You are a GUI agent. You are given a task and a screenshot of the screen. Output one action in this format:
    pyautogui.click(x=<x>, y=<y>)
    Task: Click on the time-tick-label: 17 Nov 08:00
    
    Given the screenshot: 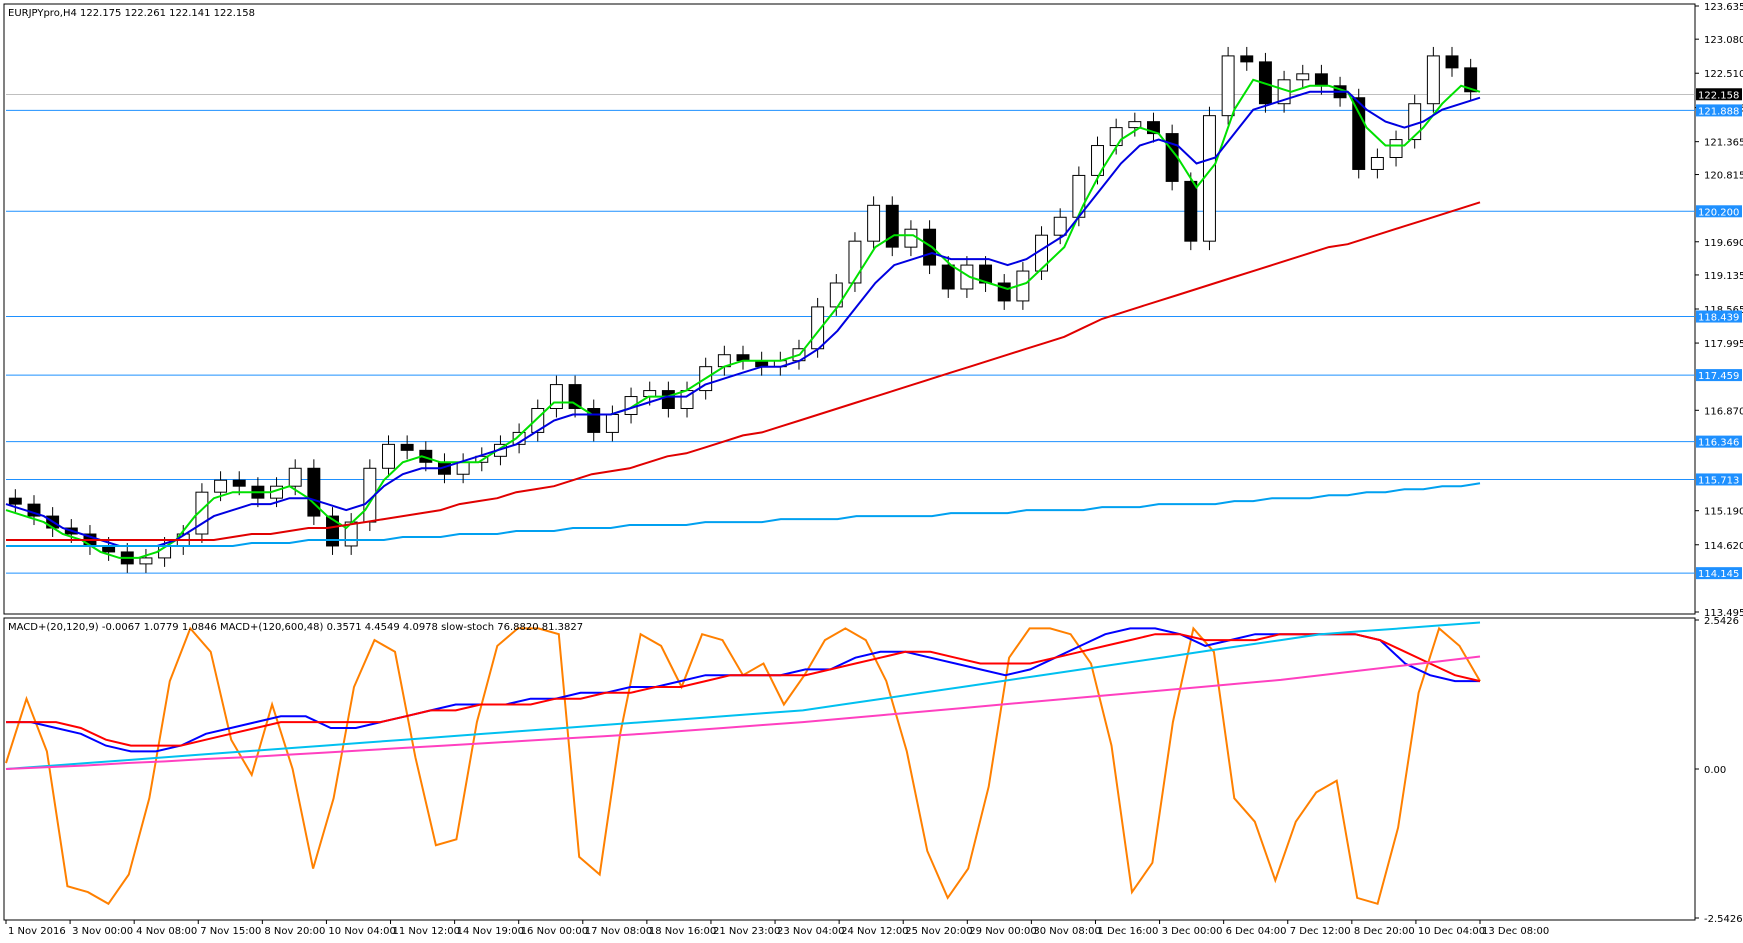 What is the action you would take?
    pyautogui.click(x=618, y=931)
    